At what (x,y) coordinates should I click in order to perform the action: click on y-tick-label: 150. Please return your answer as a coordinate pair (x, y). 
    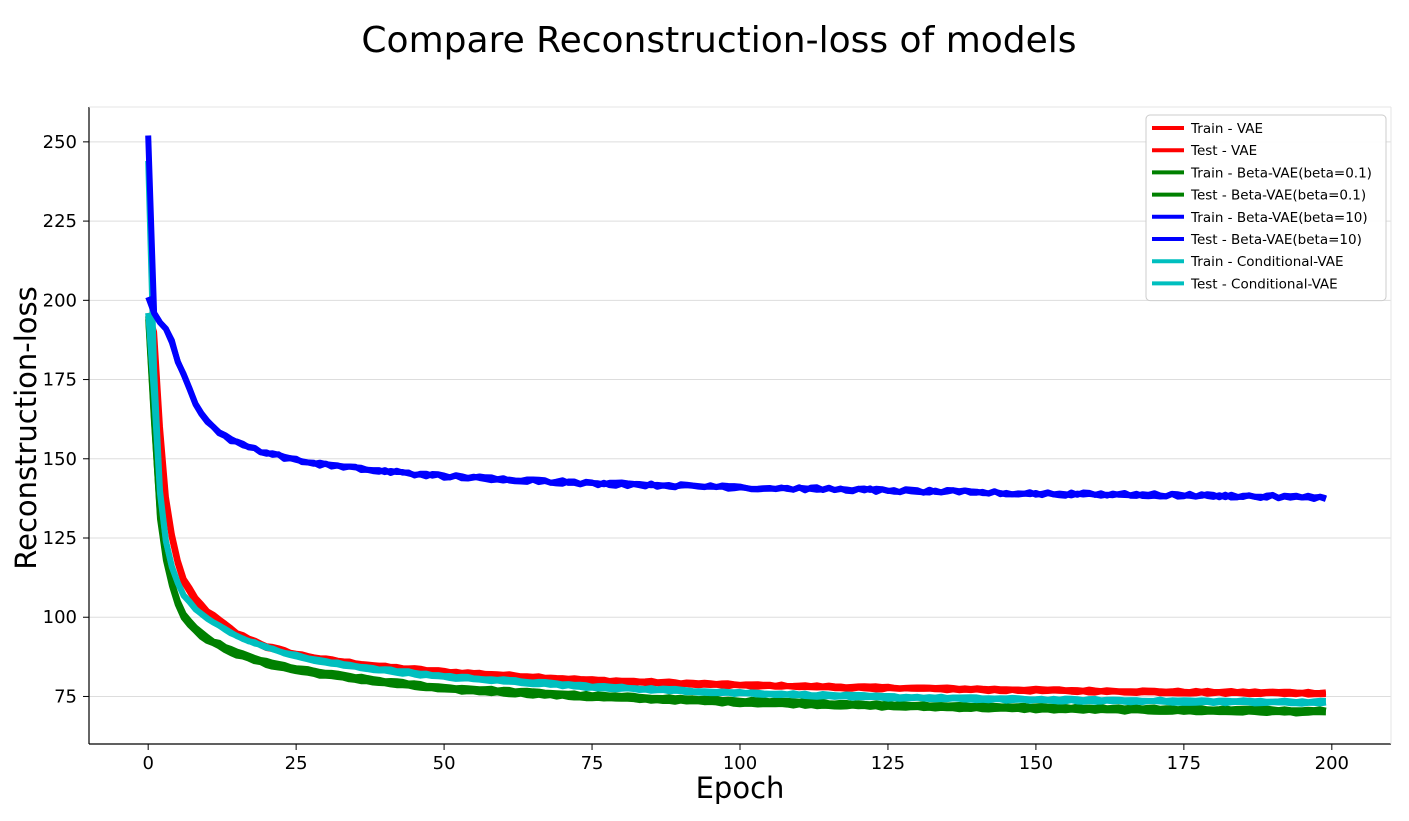
    Looking at the image, I should click on (60, 459).